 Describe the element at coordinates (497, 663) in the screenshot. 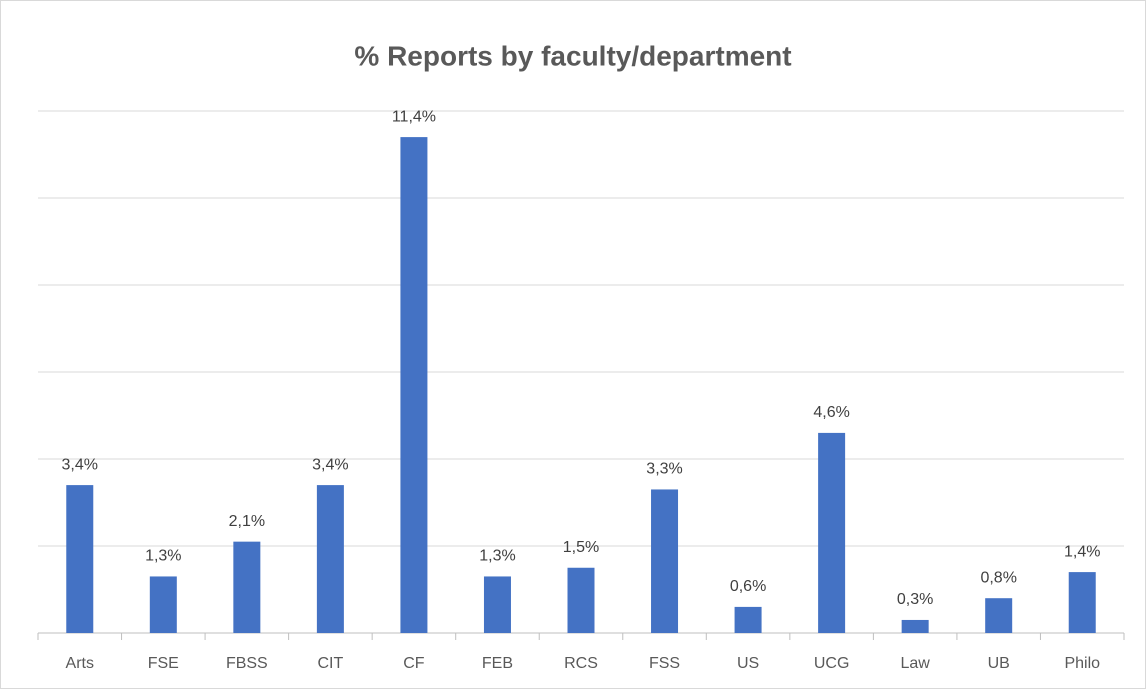

I see `x-tick-label: FEB` at that location.